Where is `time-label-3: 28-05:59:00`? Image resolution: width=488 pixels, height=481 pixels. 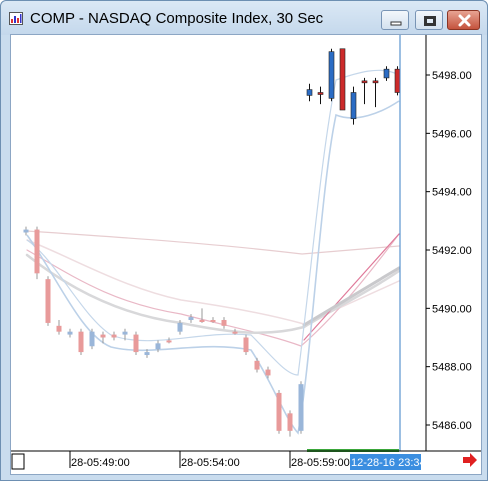
time-label-3: 28-05:59:00 is located at coordinates (320, 463).